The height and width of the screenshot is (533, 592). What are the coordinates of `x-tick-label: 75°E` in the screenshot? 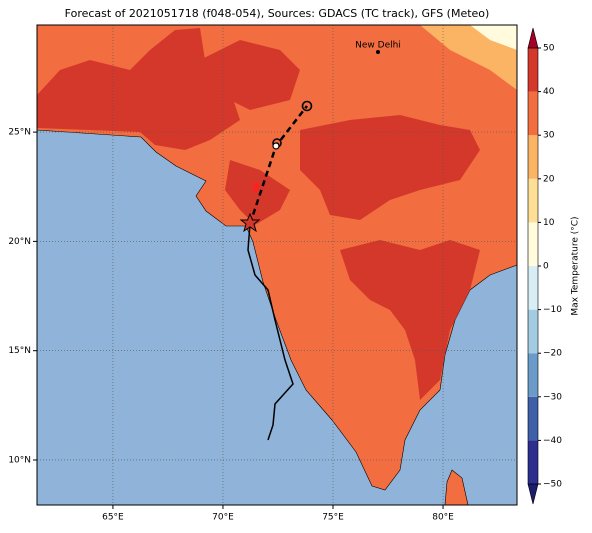 It's located at (333, 518).